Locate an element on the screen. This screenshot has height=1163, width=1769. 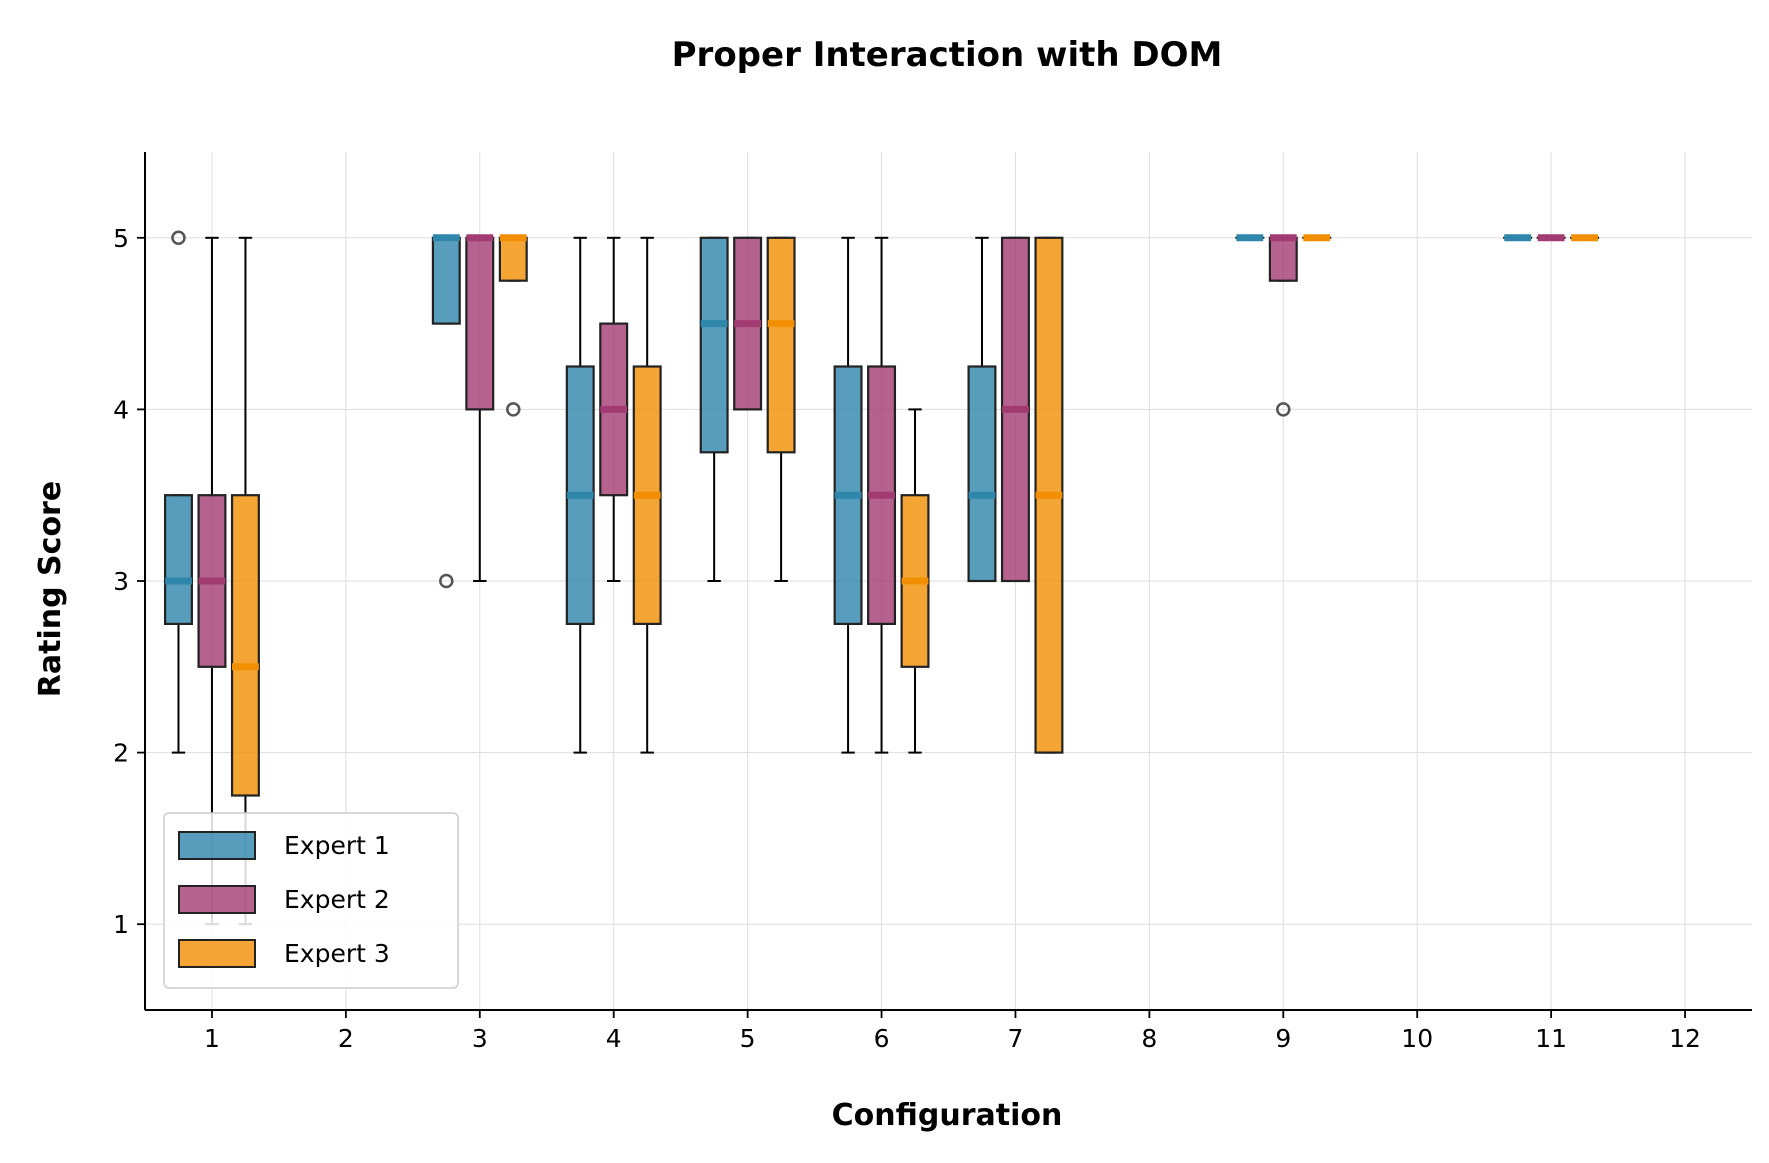
x-tick-label: 1 is located at coordinates (212, 1038).